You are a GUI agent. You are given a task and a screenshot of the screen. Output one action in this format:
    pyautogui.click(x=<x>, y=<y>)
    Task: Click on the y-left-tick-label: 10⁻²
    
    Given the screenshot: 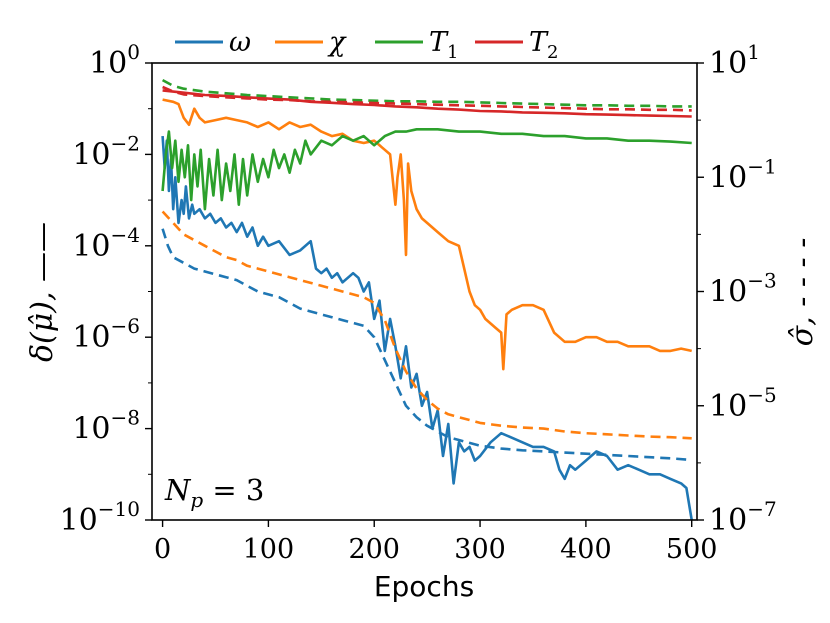 What is the action you would take?
    pyautogui.click(x=106, y=151)
    